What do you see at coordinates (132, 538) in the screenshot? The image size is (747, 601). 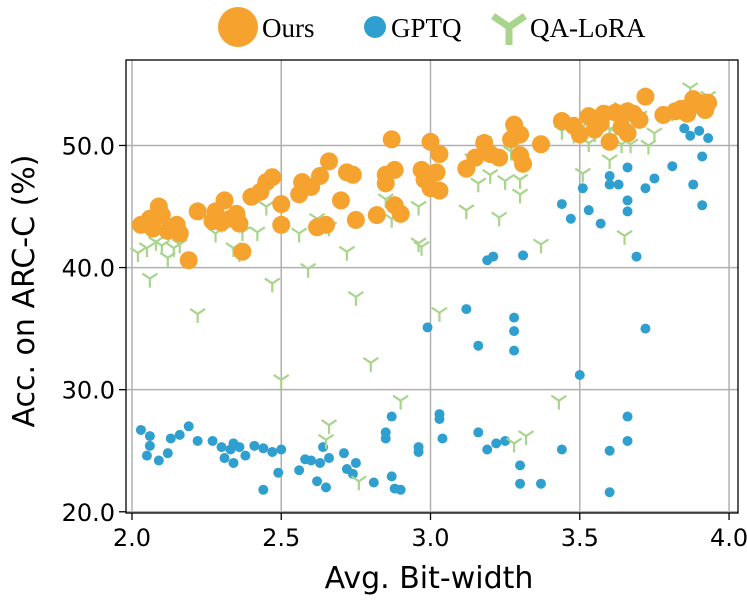 I see `x-tick-label: 2.0` at bounding box center [132, 538].